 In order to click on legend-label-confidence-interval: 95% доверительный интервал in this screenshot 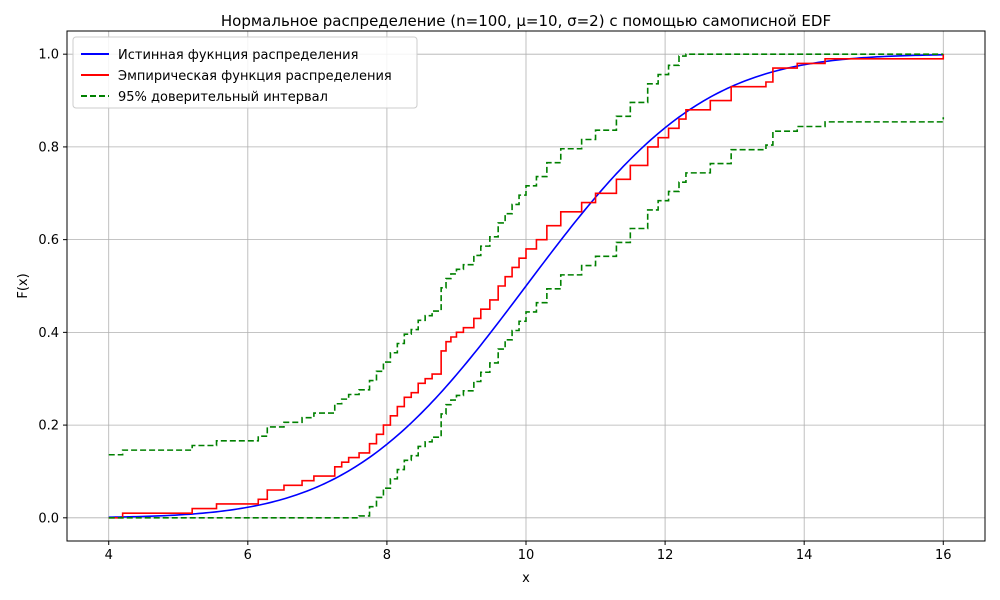, I will do `click(223, 97)`.